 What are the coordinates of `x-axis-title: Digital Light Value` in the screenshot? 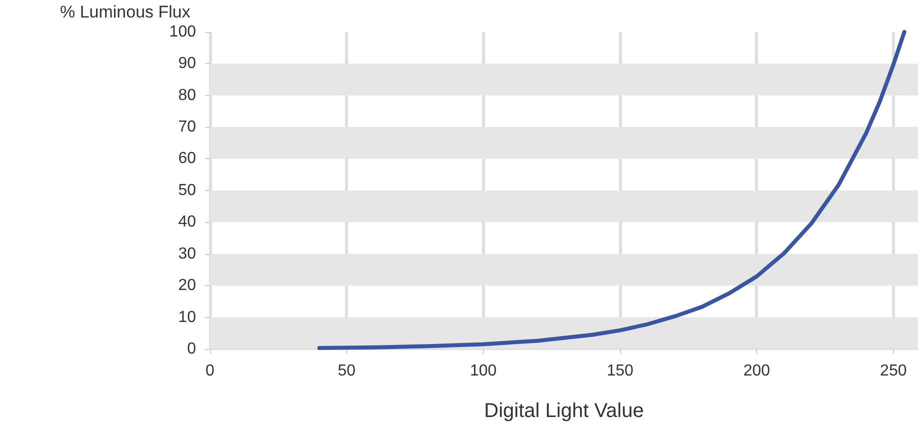 It's located at (564, 411).